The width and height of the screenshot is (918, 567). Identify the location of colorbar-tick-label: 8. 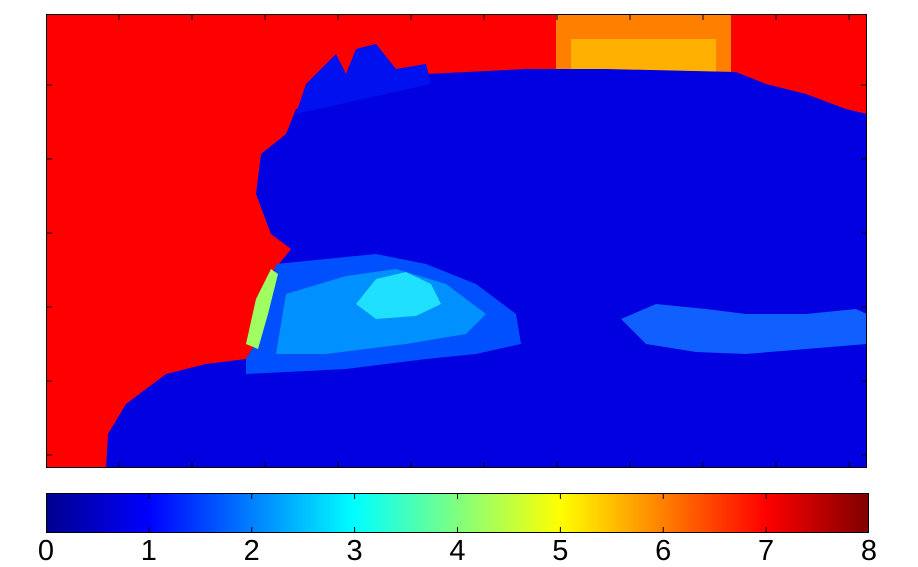
(869, 551).